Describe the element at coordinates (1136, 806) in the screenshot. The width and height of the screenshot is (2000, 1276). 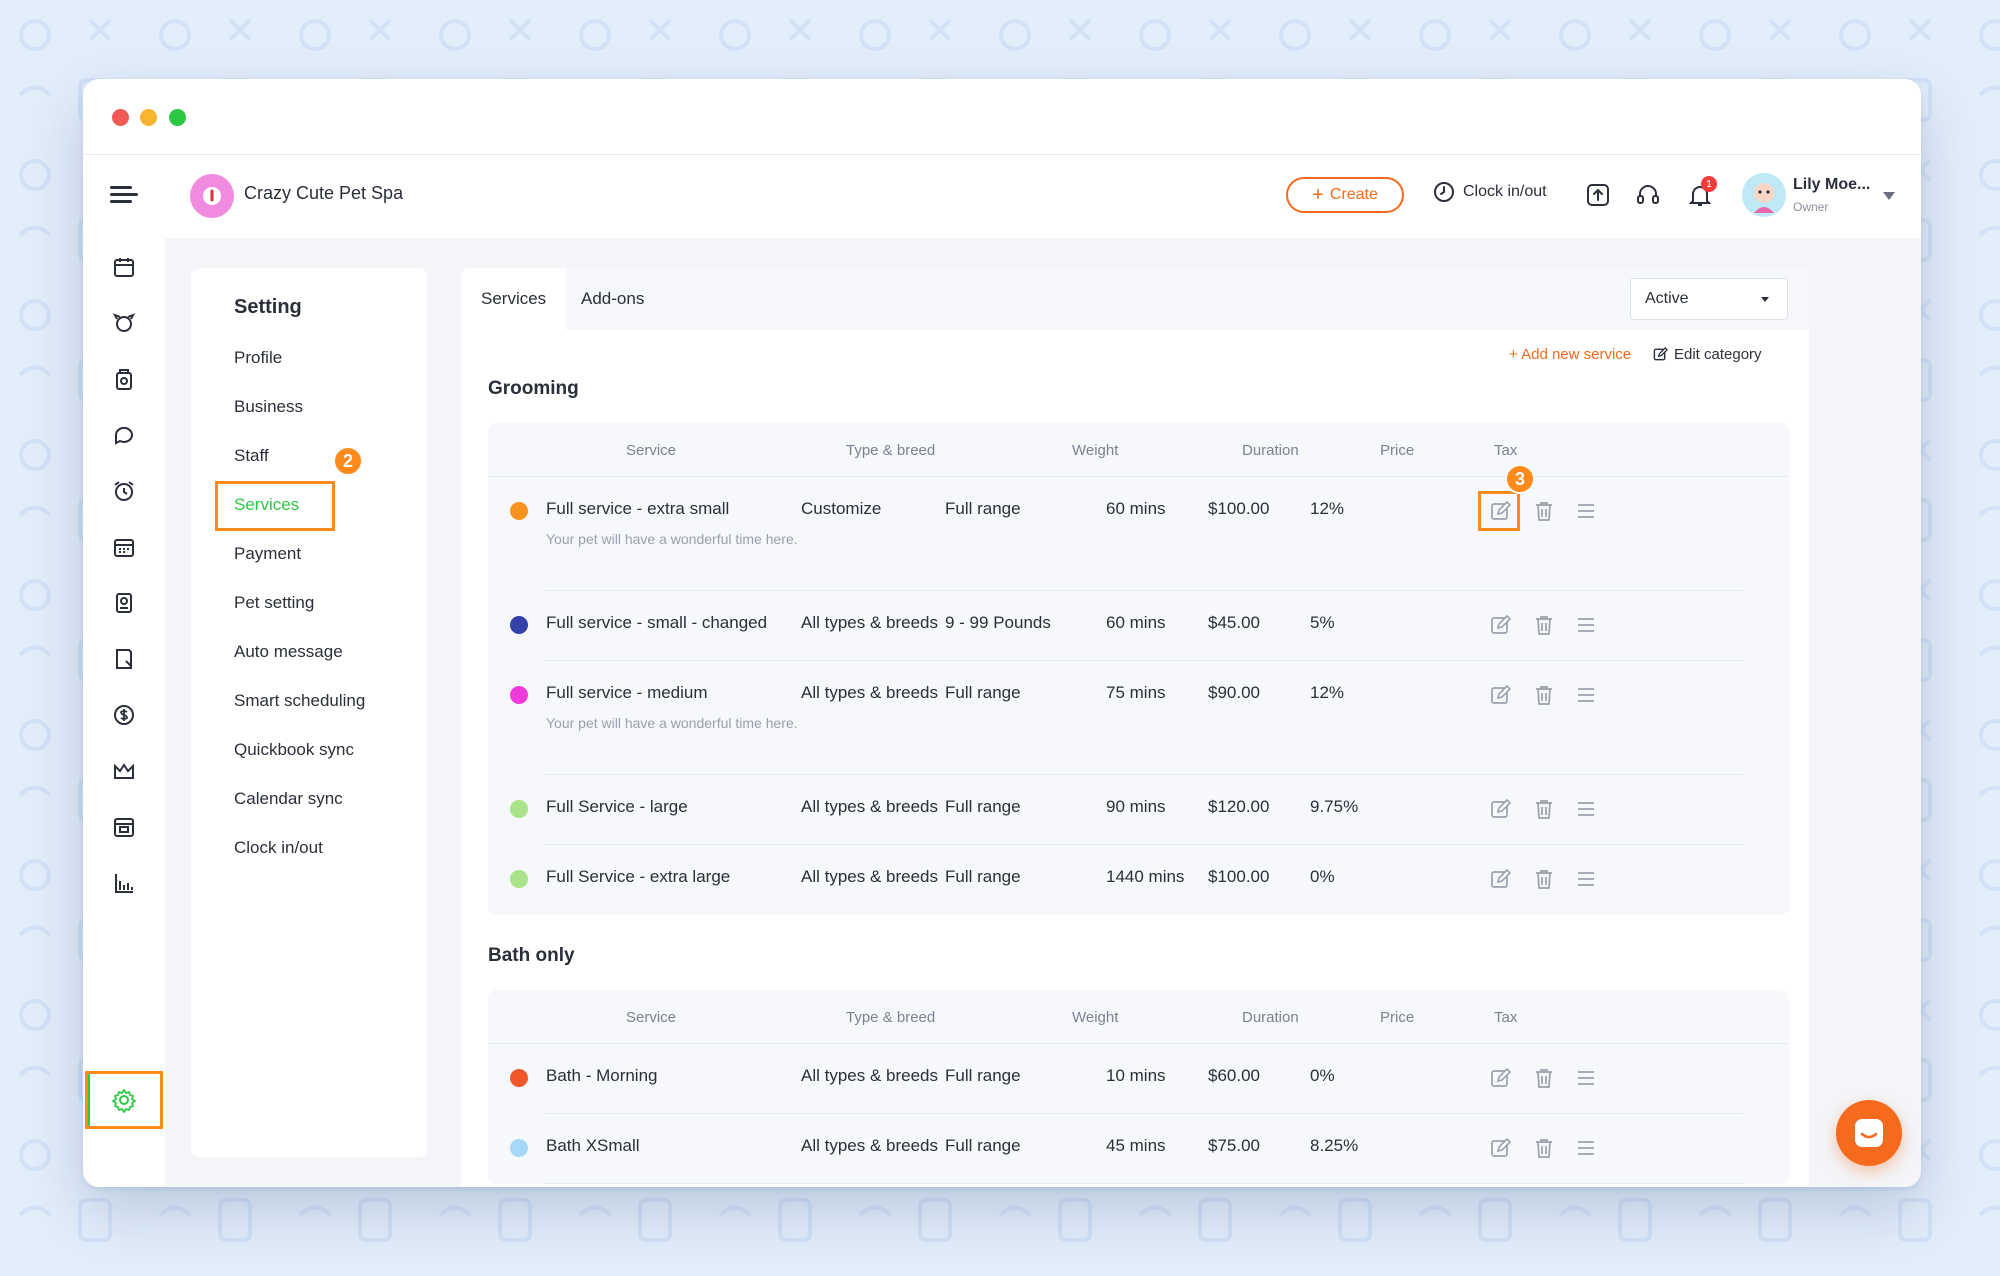
I see `duration: 90 mins` at that location.